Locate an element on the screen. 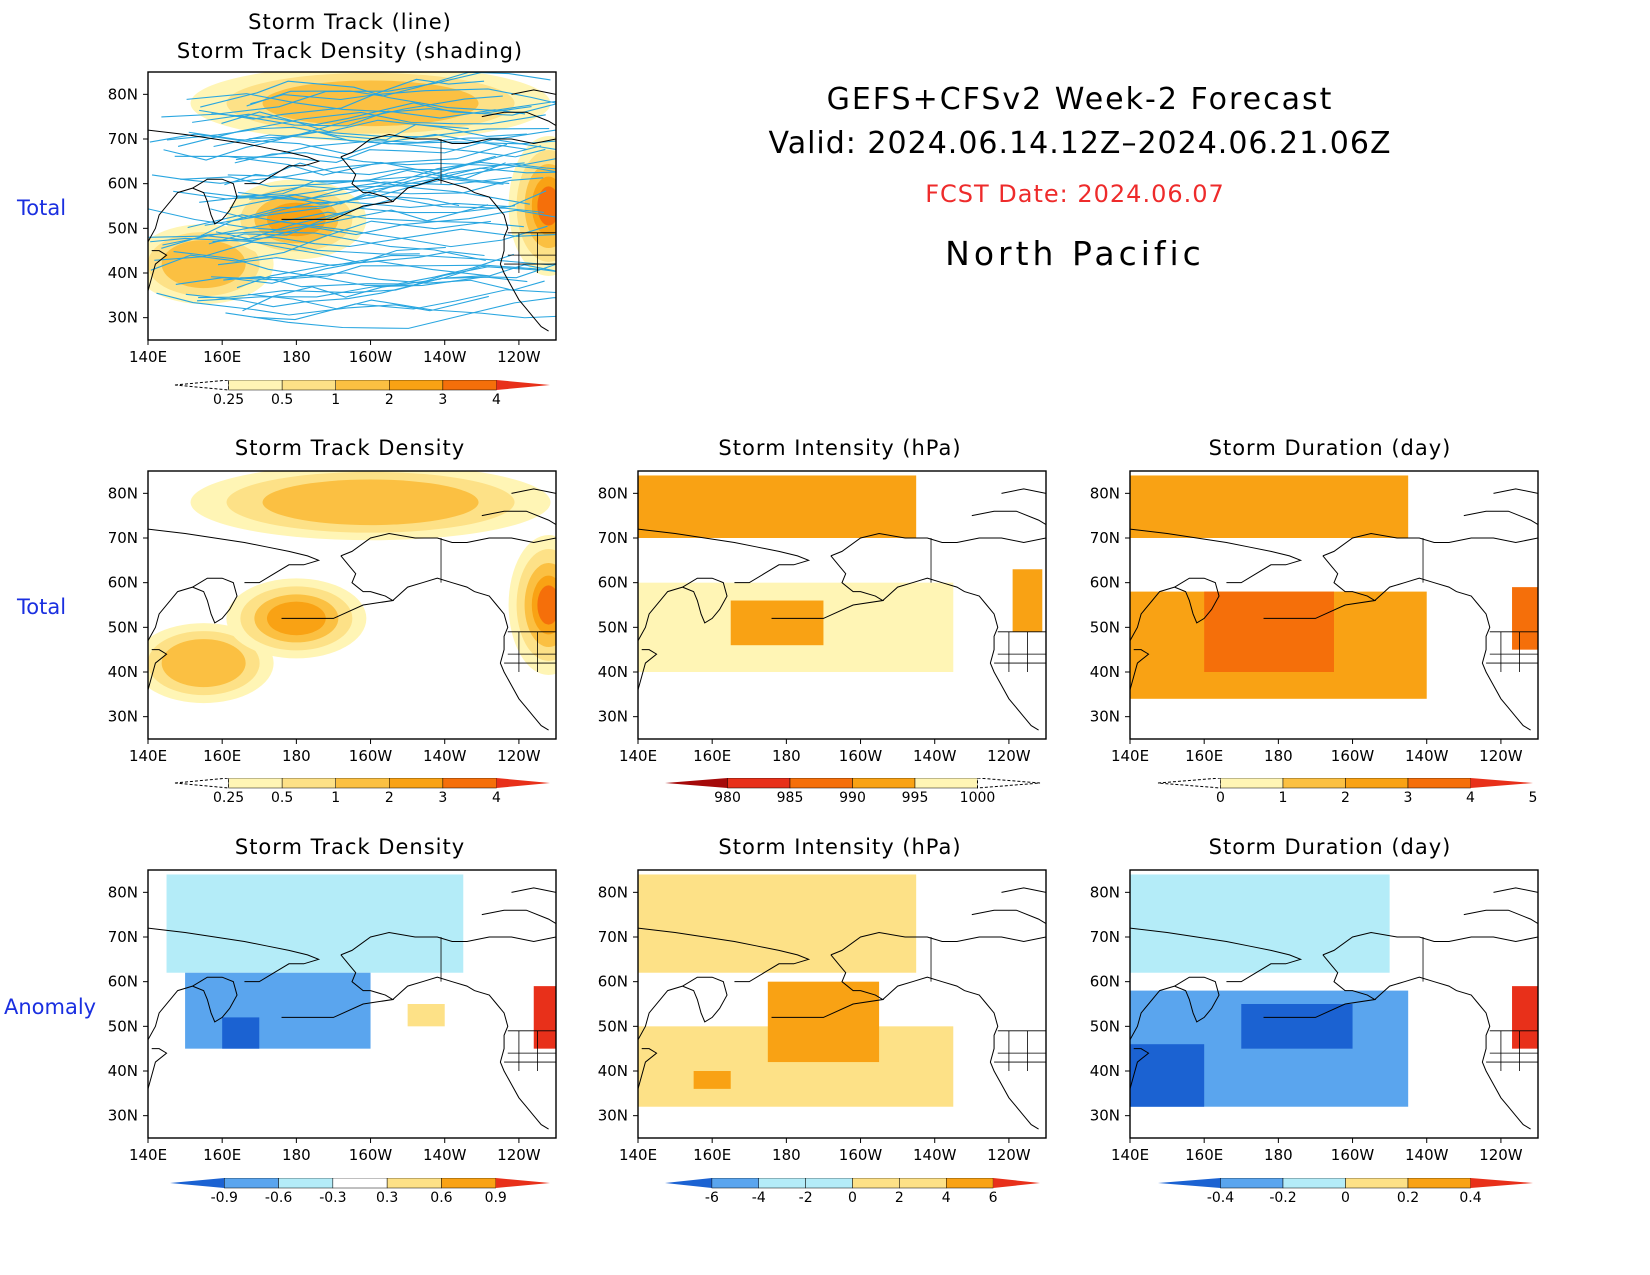 The width and height of the screenshot is (1650, 1275). p1-y-tick-label: 60N is located at coordinates (123, 583).